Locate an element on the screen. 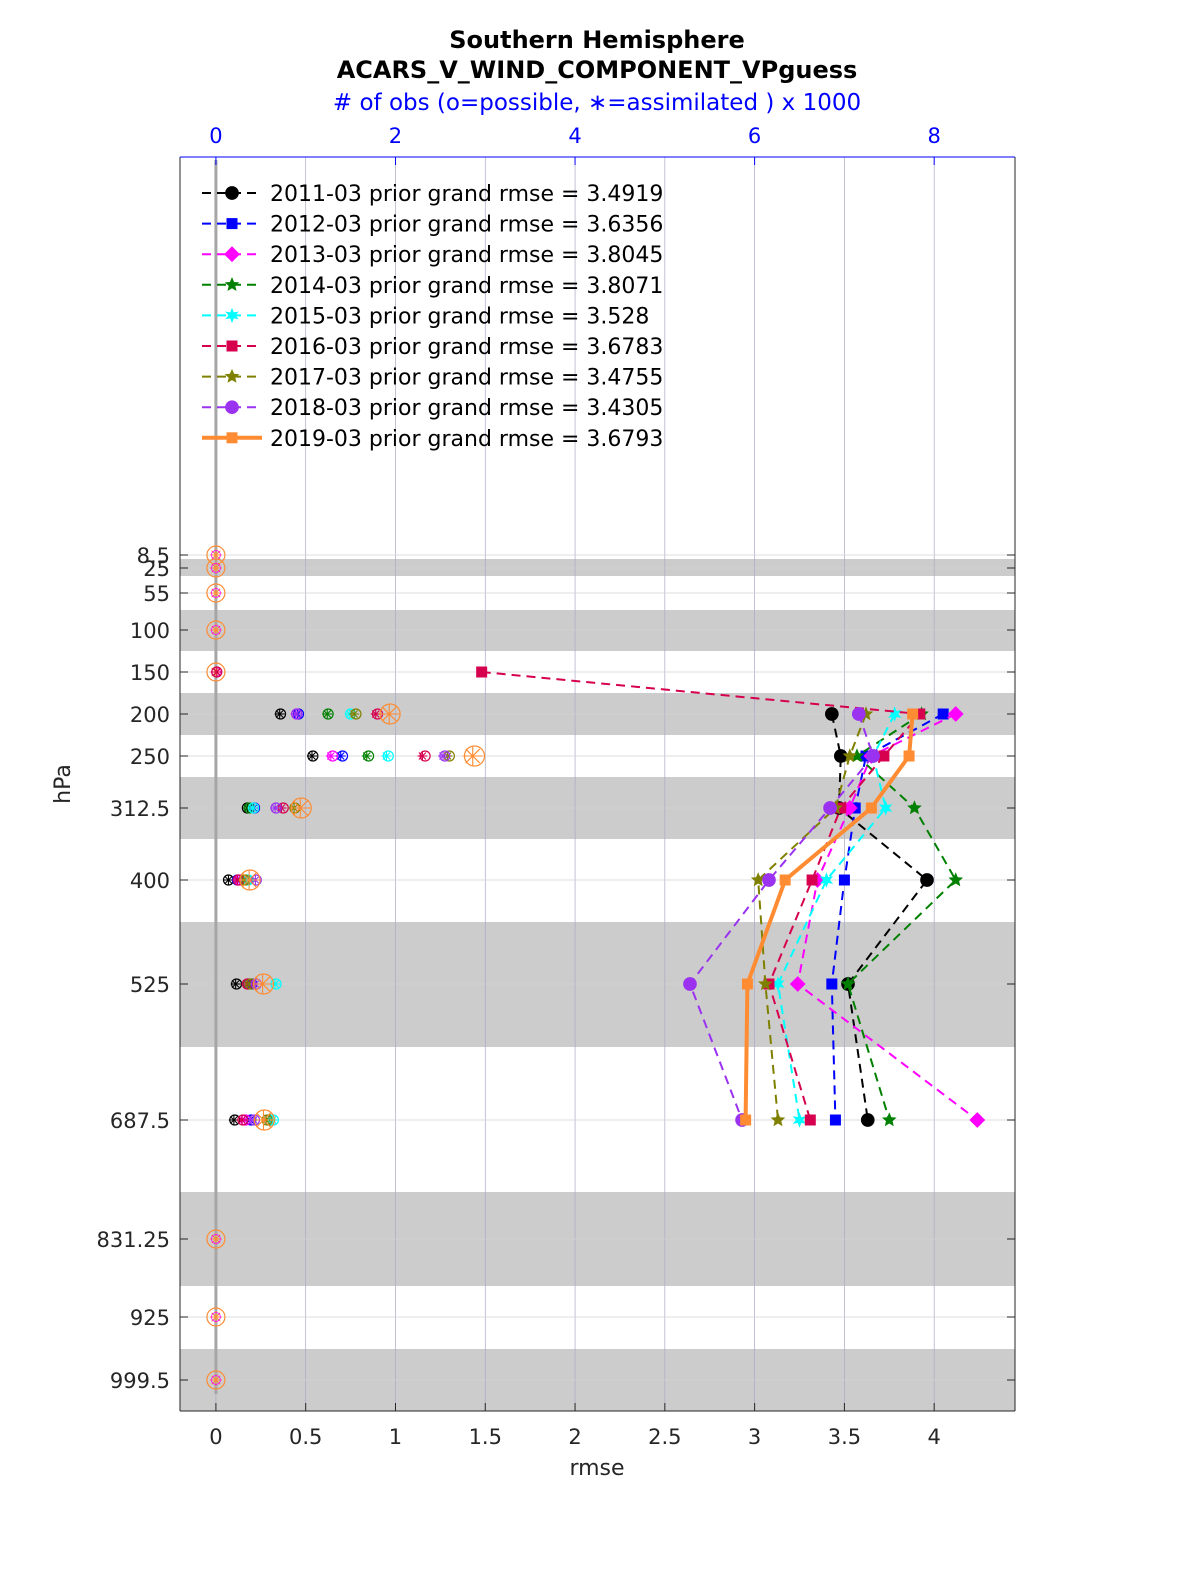  x-tick-label: 0.5 is located at coordinates (305, 1437).